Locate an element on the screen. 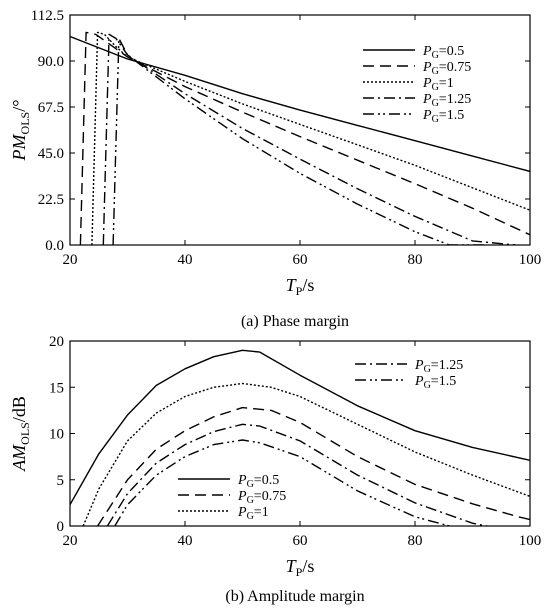 This screenshot has width=550, height=610. y-axis-label: AMOLS/dB is located at coordinates (20, 434).